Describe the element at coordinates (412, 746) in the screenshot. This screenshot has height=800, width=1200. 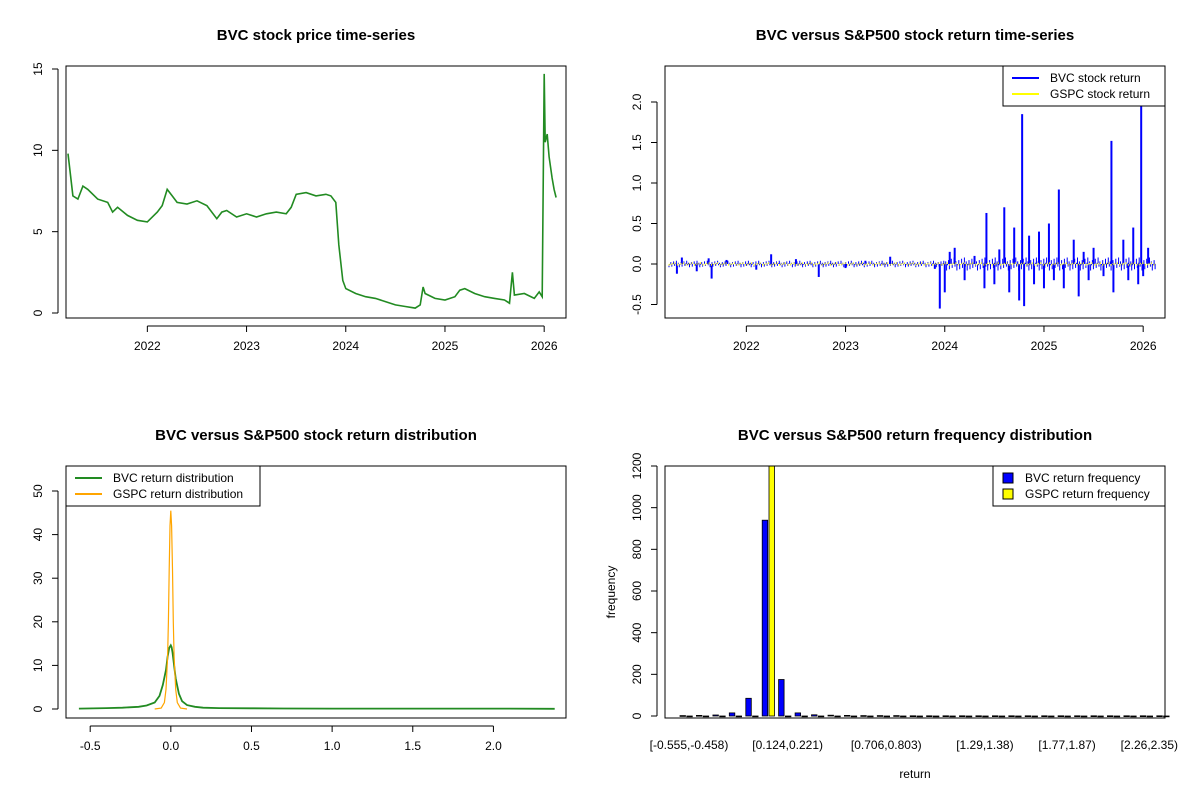
I see `x-tick-label: 1.5` at that location.